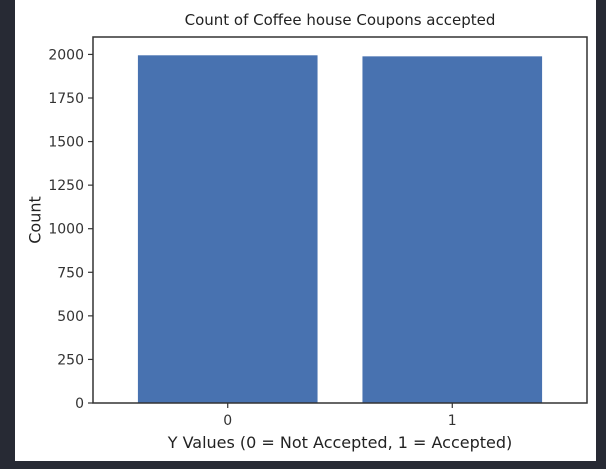  I want to click on y-tick-label: 2000, so click(66, 55).